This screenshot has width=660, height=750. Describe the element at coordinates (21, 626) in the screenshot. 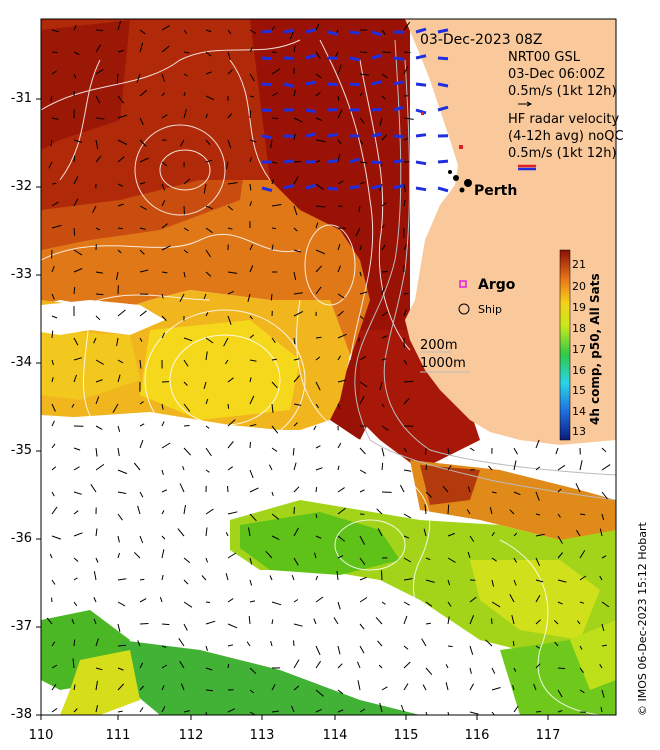

I see `y-tick: -37` at that location.